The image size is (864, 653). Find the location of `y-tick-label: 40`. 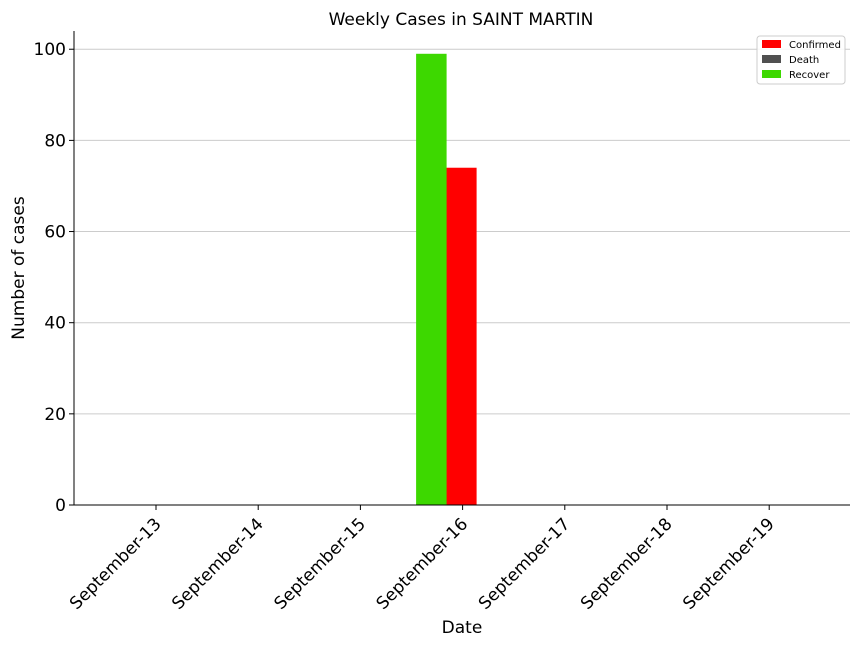

y-tick-label: 40 is located at coordinates (55, 324).